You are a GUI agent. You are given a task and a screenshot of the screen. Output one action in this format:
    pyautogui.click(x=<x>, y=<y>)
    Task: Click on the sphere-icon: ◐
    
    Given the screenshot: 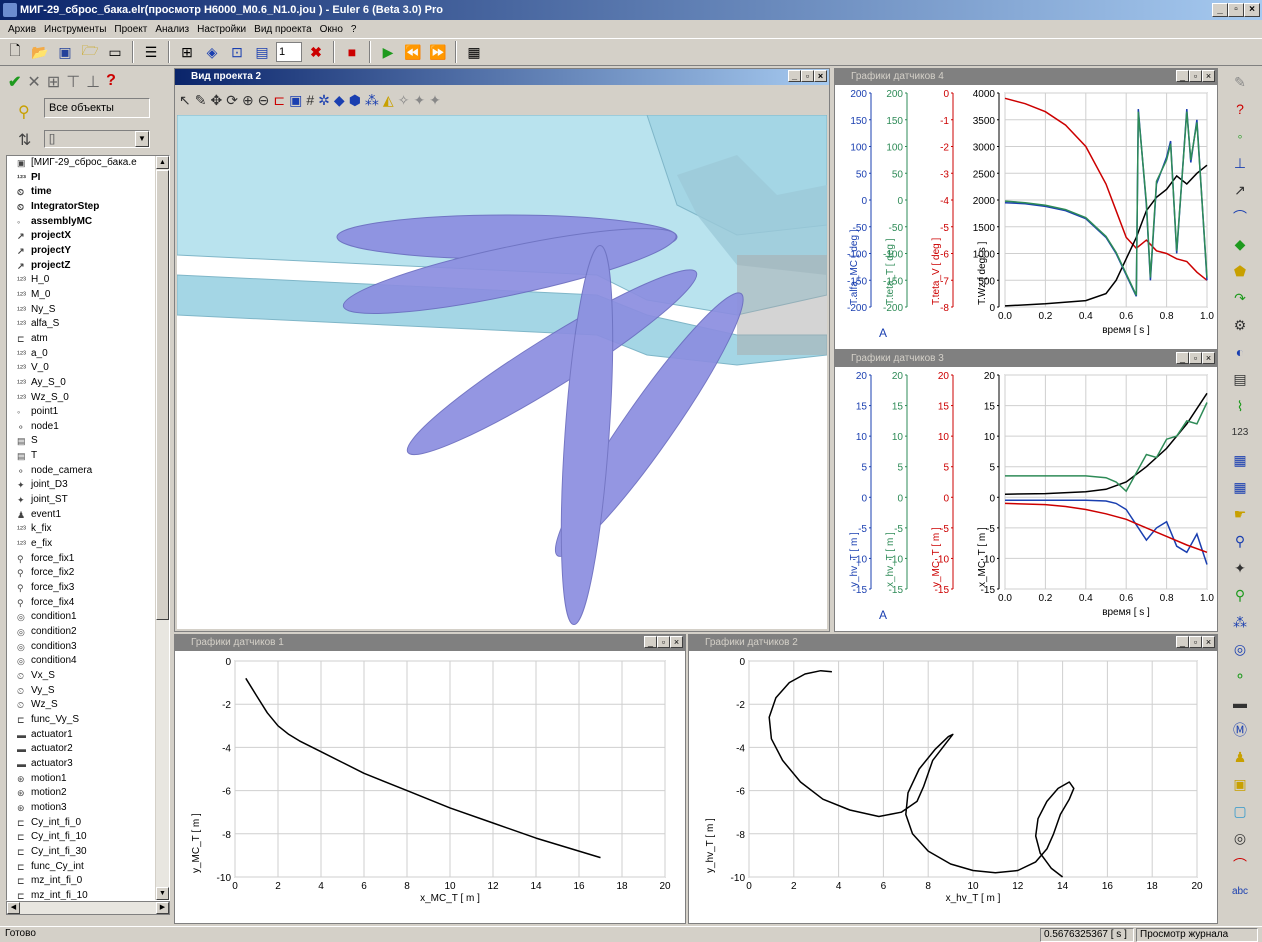 What is the action you would take?
    pyautogui.click(x=1240, y=352)
    